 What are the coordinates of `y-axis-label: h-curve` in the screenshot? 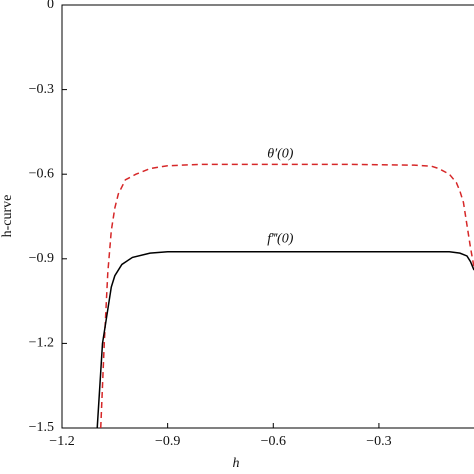 It's located at (7, 216).